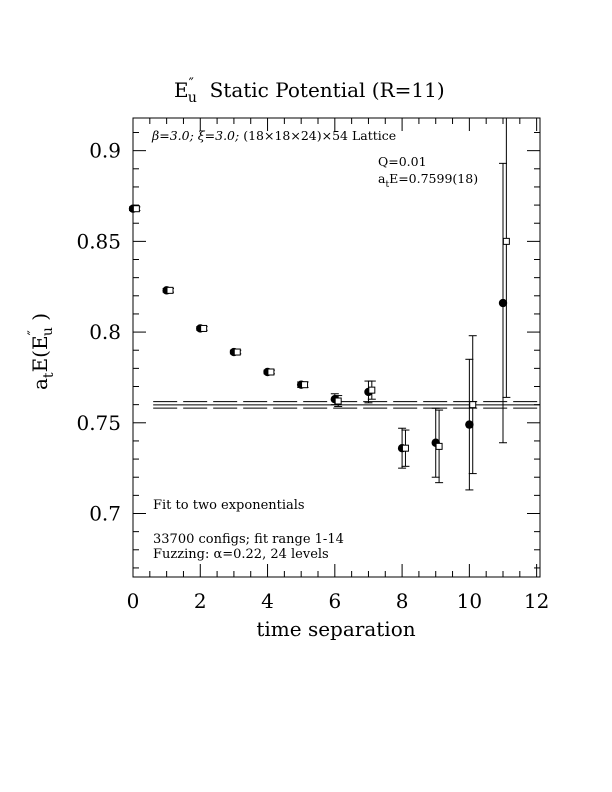  Describe the element at coordinates (382, 178) in the screenshot. I see `fit-energy-a: a` at that location.